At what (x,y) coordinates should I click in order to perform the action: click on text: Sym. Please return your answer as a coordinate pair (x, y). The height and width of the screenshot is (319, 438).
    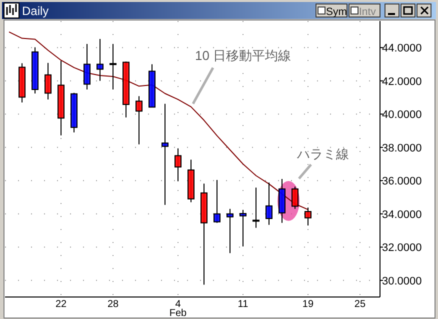
    Looking at the image, I should click on (337, 12).